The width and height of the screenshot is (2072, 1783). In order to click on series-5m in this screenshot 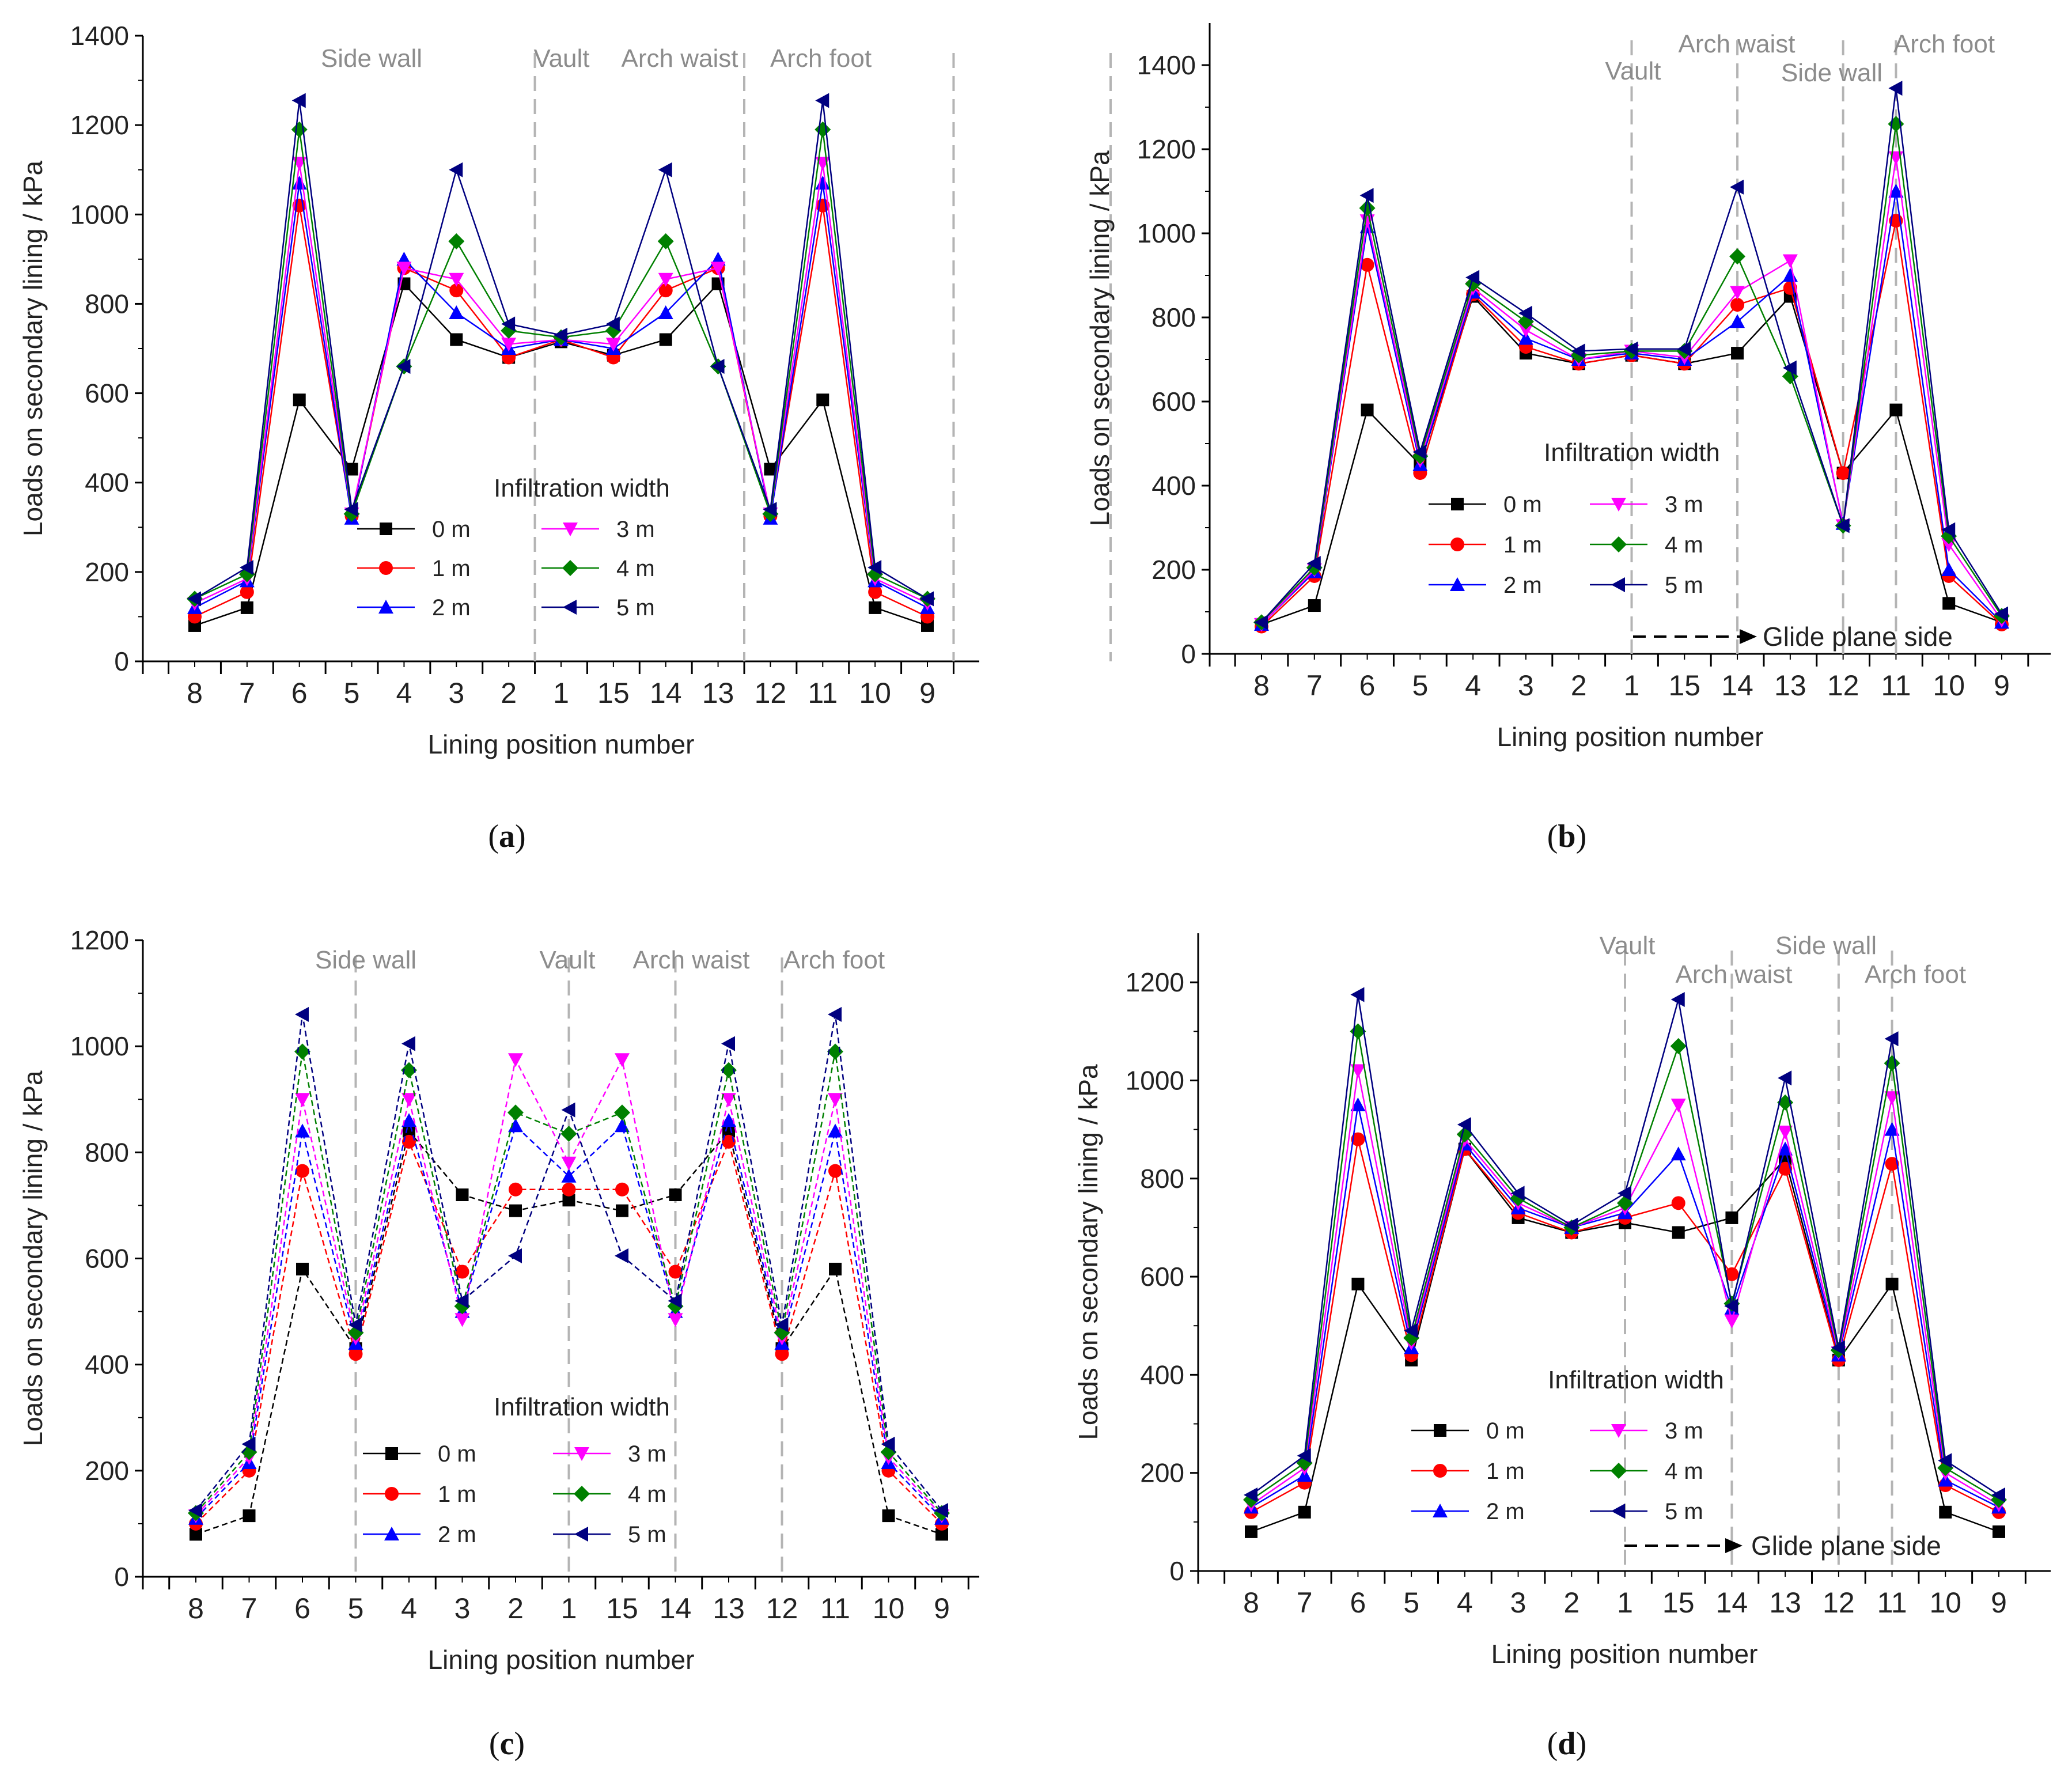, I will do `click(1631, 355)`.